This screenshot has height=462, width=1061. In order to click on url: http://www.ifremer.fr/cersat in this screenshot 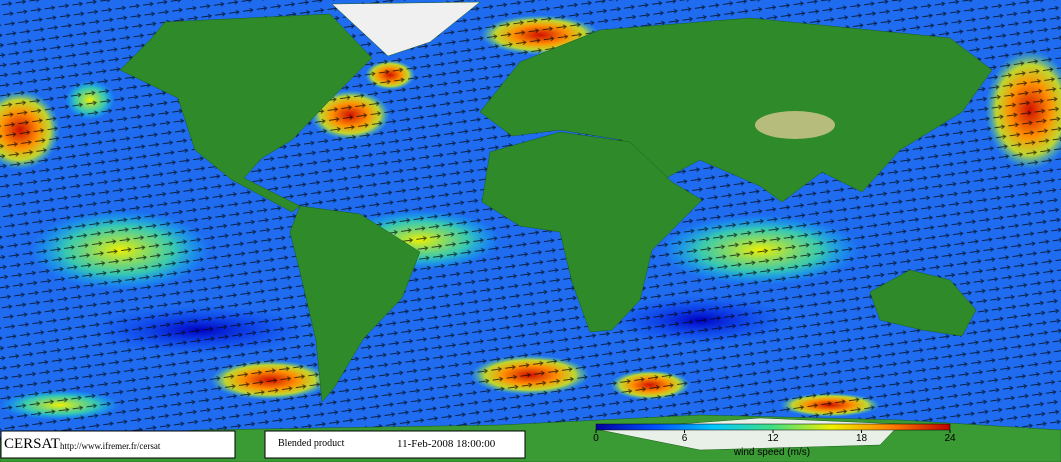, I will do `click(110, 446)`.